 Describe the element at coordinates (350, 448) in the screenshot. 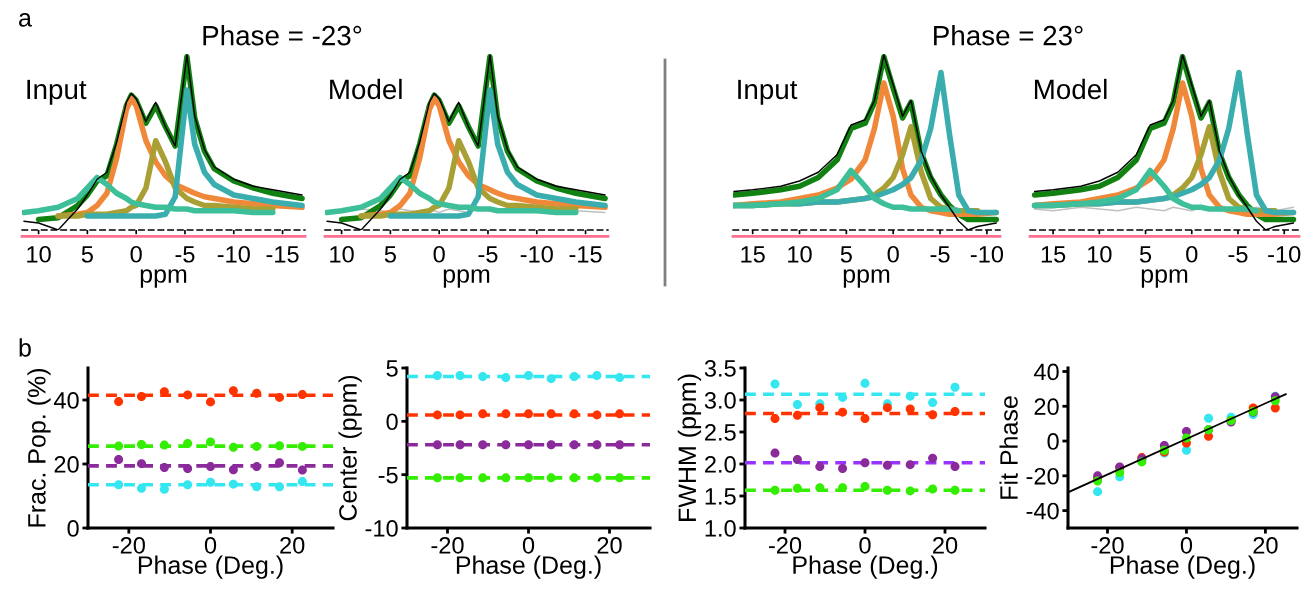

I see `y-axis-title: Center (ppm)` at that location.